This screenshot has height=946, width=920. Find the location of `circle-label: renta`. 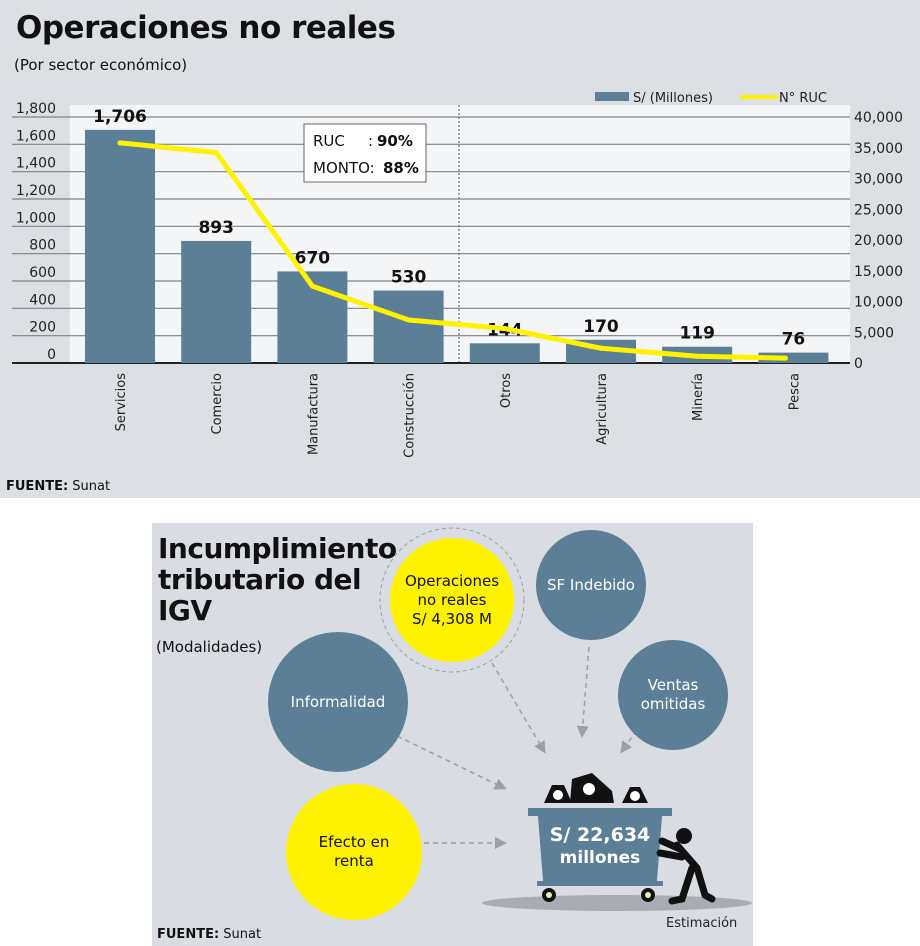

circle-label: renta is located at coordinates (354, 861).